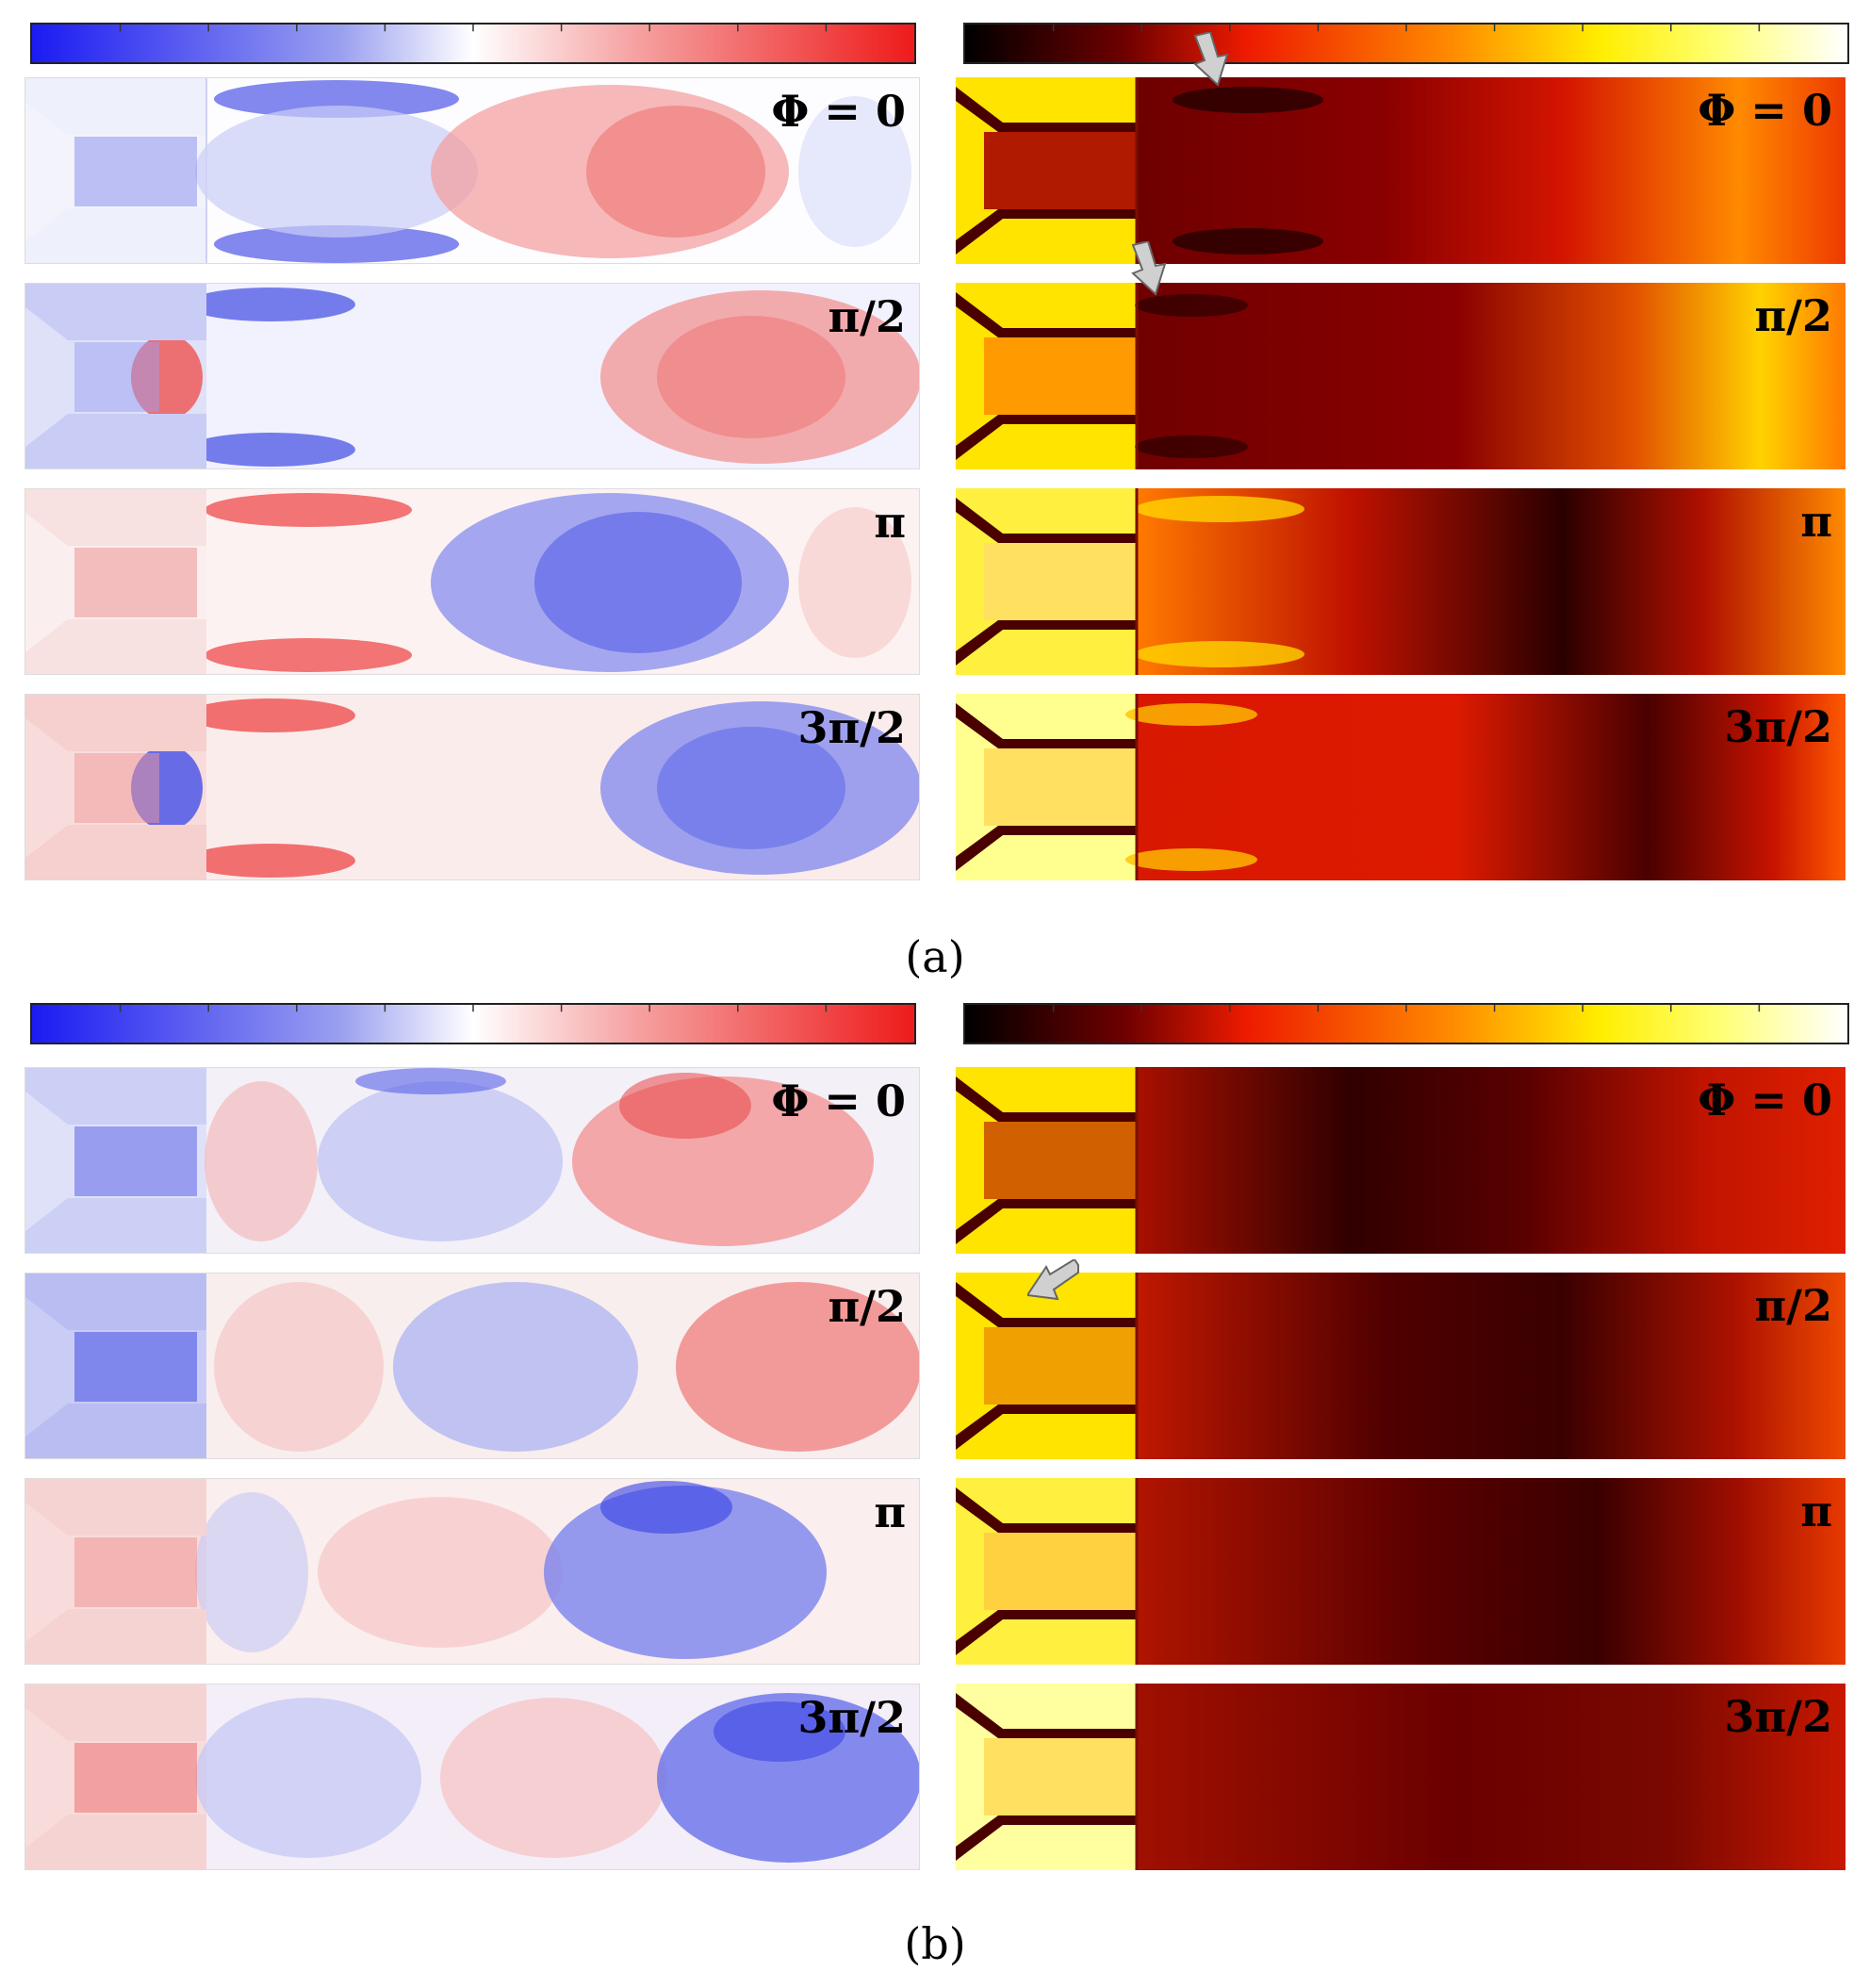 This screenshot has height=1988, width=1870. What do you see at coordinates (935, 956) in the screenshot?
I see `figure-caption-a: (a)` at bounding box center [935, 956].